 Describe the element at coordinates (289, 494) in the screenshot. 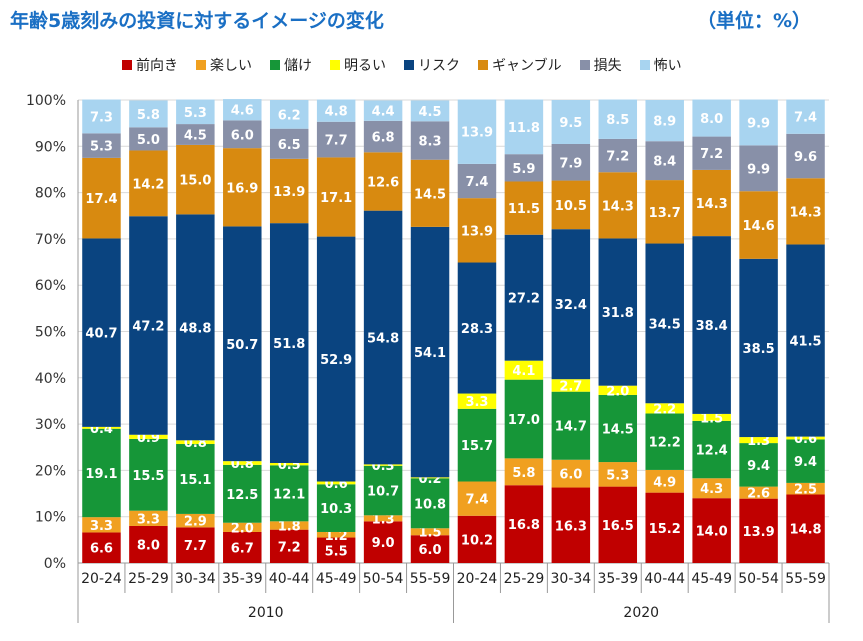

I see `data-label: 12.1` at that location.